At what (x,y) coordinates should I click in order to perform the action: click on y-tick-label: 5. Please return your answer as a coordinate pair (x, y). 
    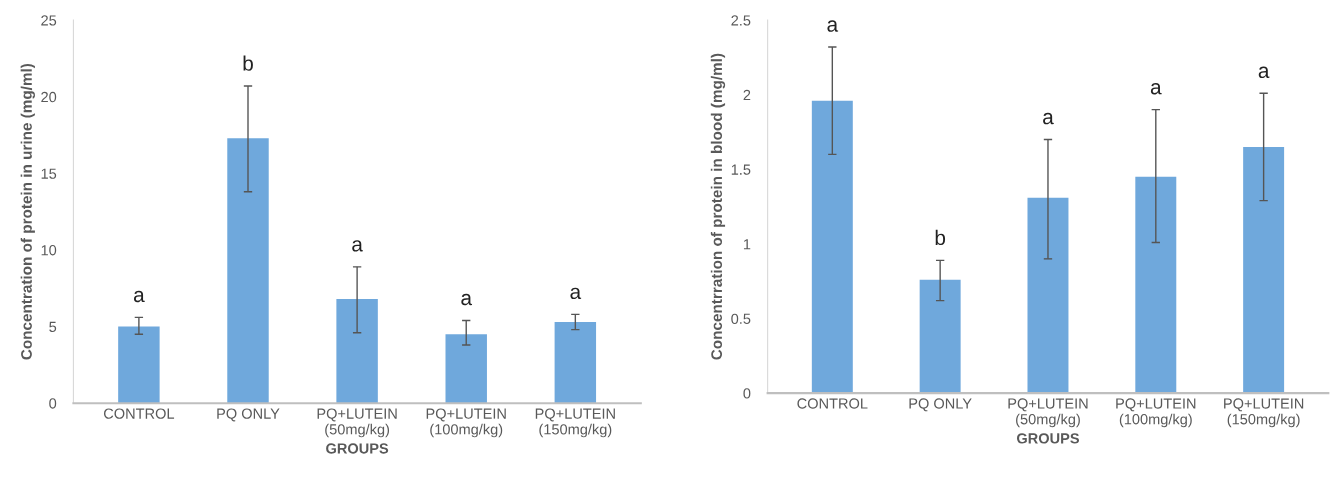
    Looking at the image, I should click on (53, 327).